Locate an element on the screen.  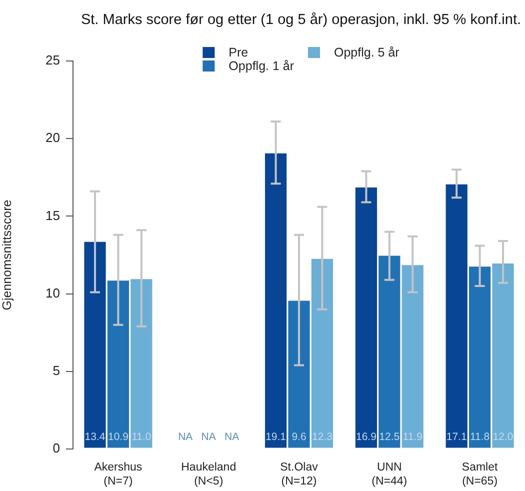
y-axis-title: Gjennomsnittsscore is located at coordinates (7, 255).